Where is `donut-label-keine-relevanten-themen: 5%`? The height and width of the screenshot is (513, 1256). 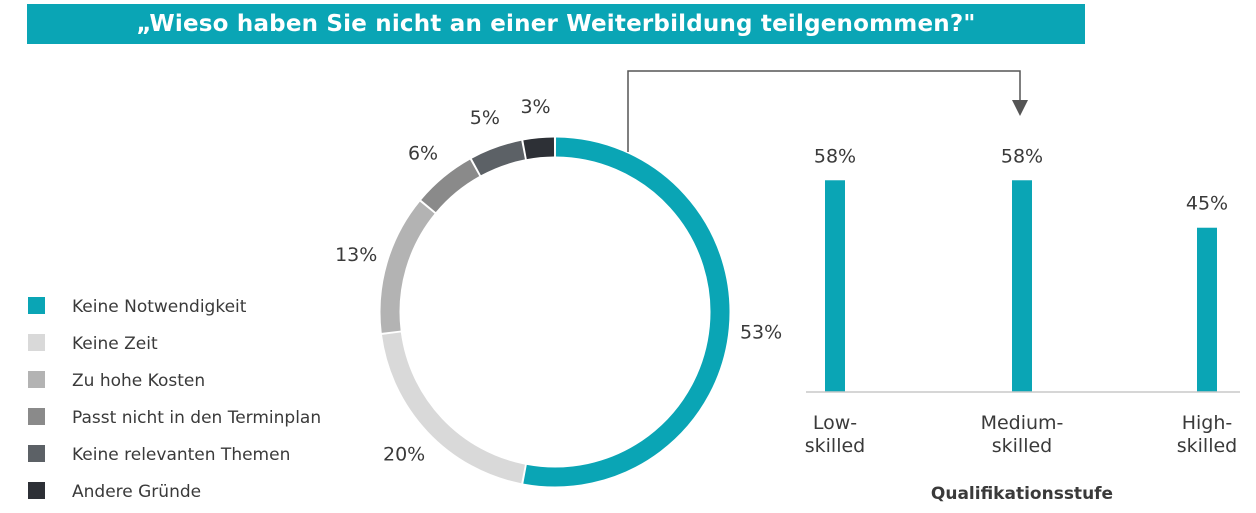
donut-label-keine-relevanten-themen: 5% is located at coordinates (485, 118).